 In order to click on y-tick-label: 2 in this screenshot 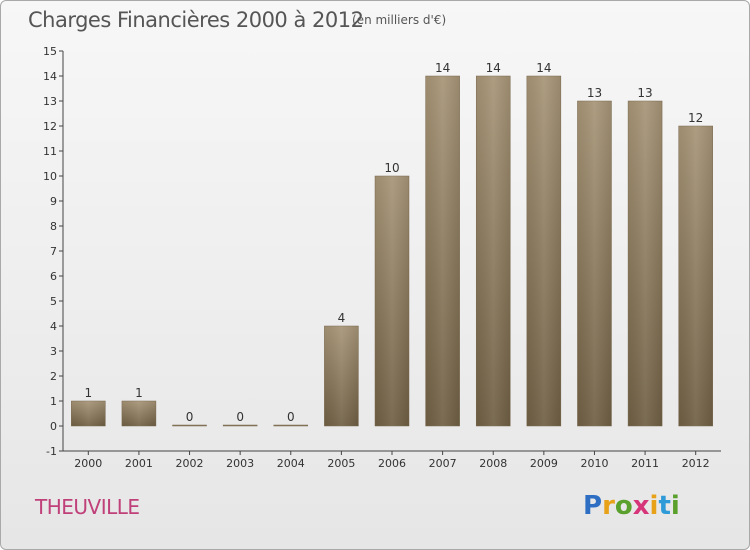, I will do `click(53, 376)`.